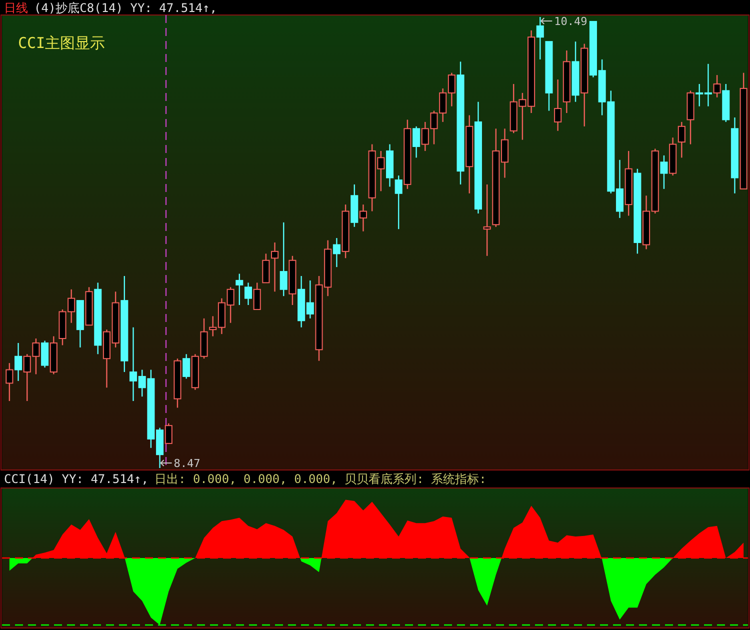 The height and width of the screenshot is (630, 750). Describe the element at coordinates (76, 479) in the screenshot. I see `chart-title: CCI(14) YY: 47.514↑,` at that location.